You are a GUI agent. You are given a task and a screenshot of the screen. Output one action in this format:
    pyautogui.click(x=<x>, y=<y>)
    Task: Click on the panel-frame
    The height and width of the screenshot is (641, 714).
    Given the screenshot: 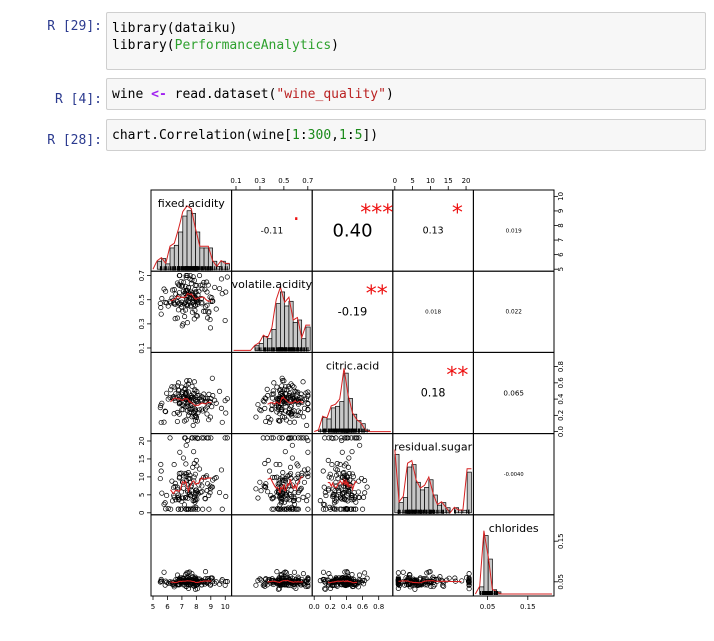 What is the action you would take?
    pyautogui.click(x=191, y=311)
    